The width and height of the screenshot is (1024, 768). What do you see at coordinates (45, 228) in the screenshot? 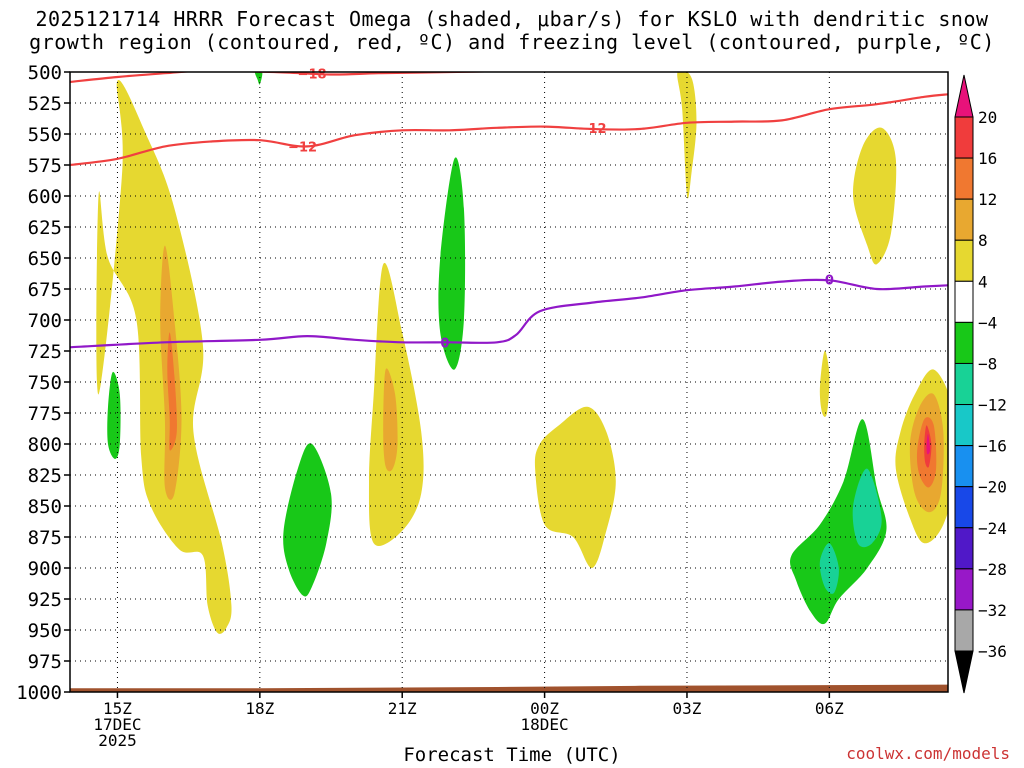
I see `y-tick-label-625: 625` at bounding box center [45, 228].